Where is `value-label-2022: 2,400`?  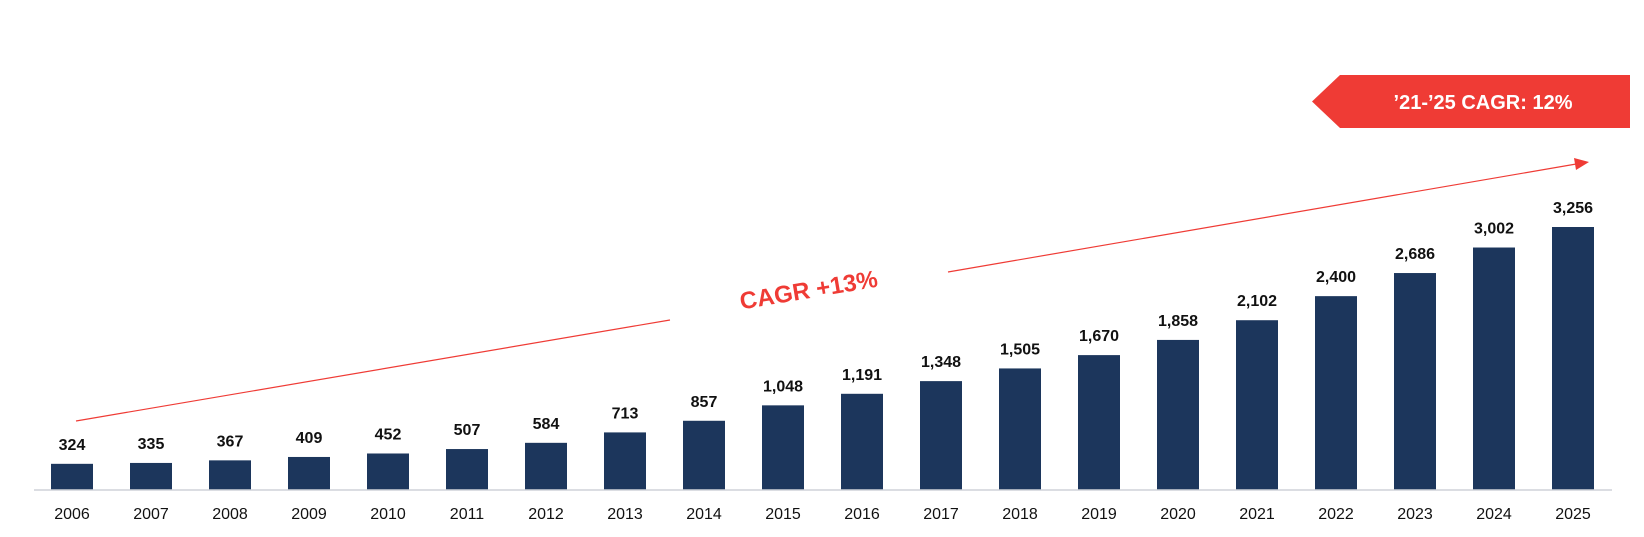
value-label-2022: 2,400 is located at coordinates (1336, 277).